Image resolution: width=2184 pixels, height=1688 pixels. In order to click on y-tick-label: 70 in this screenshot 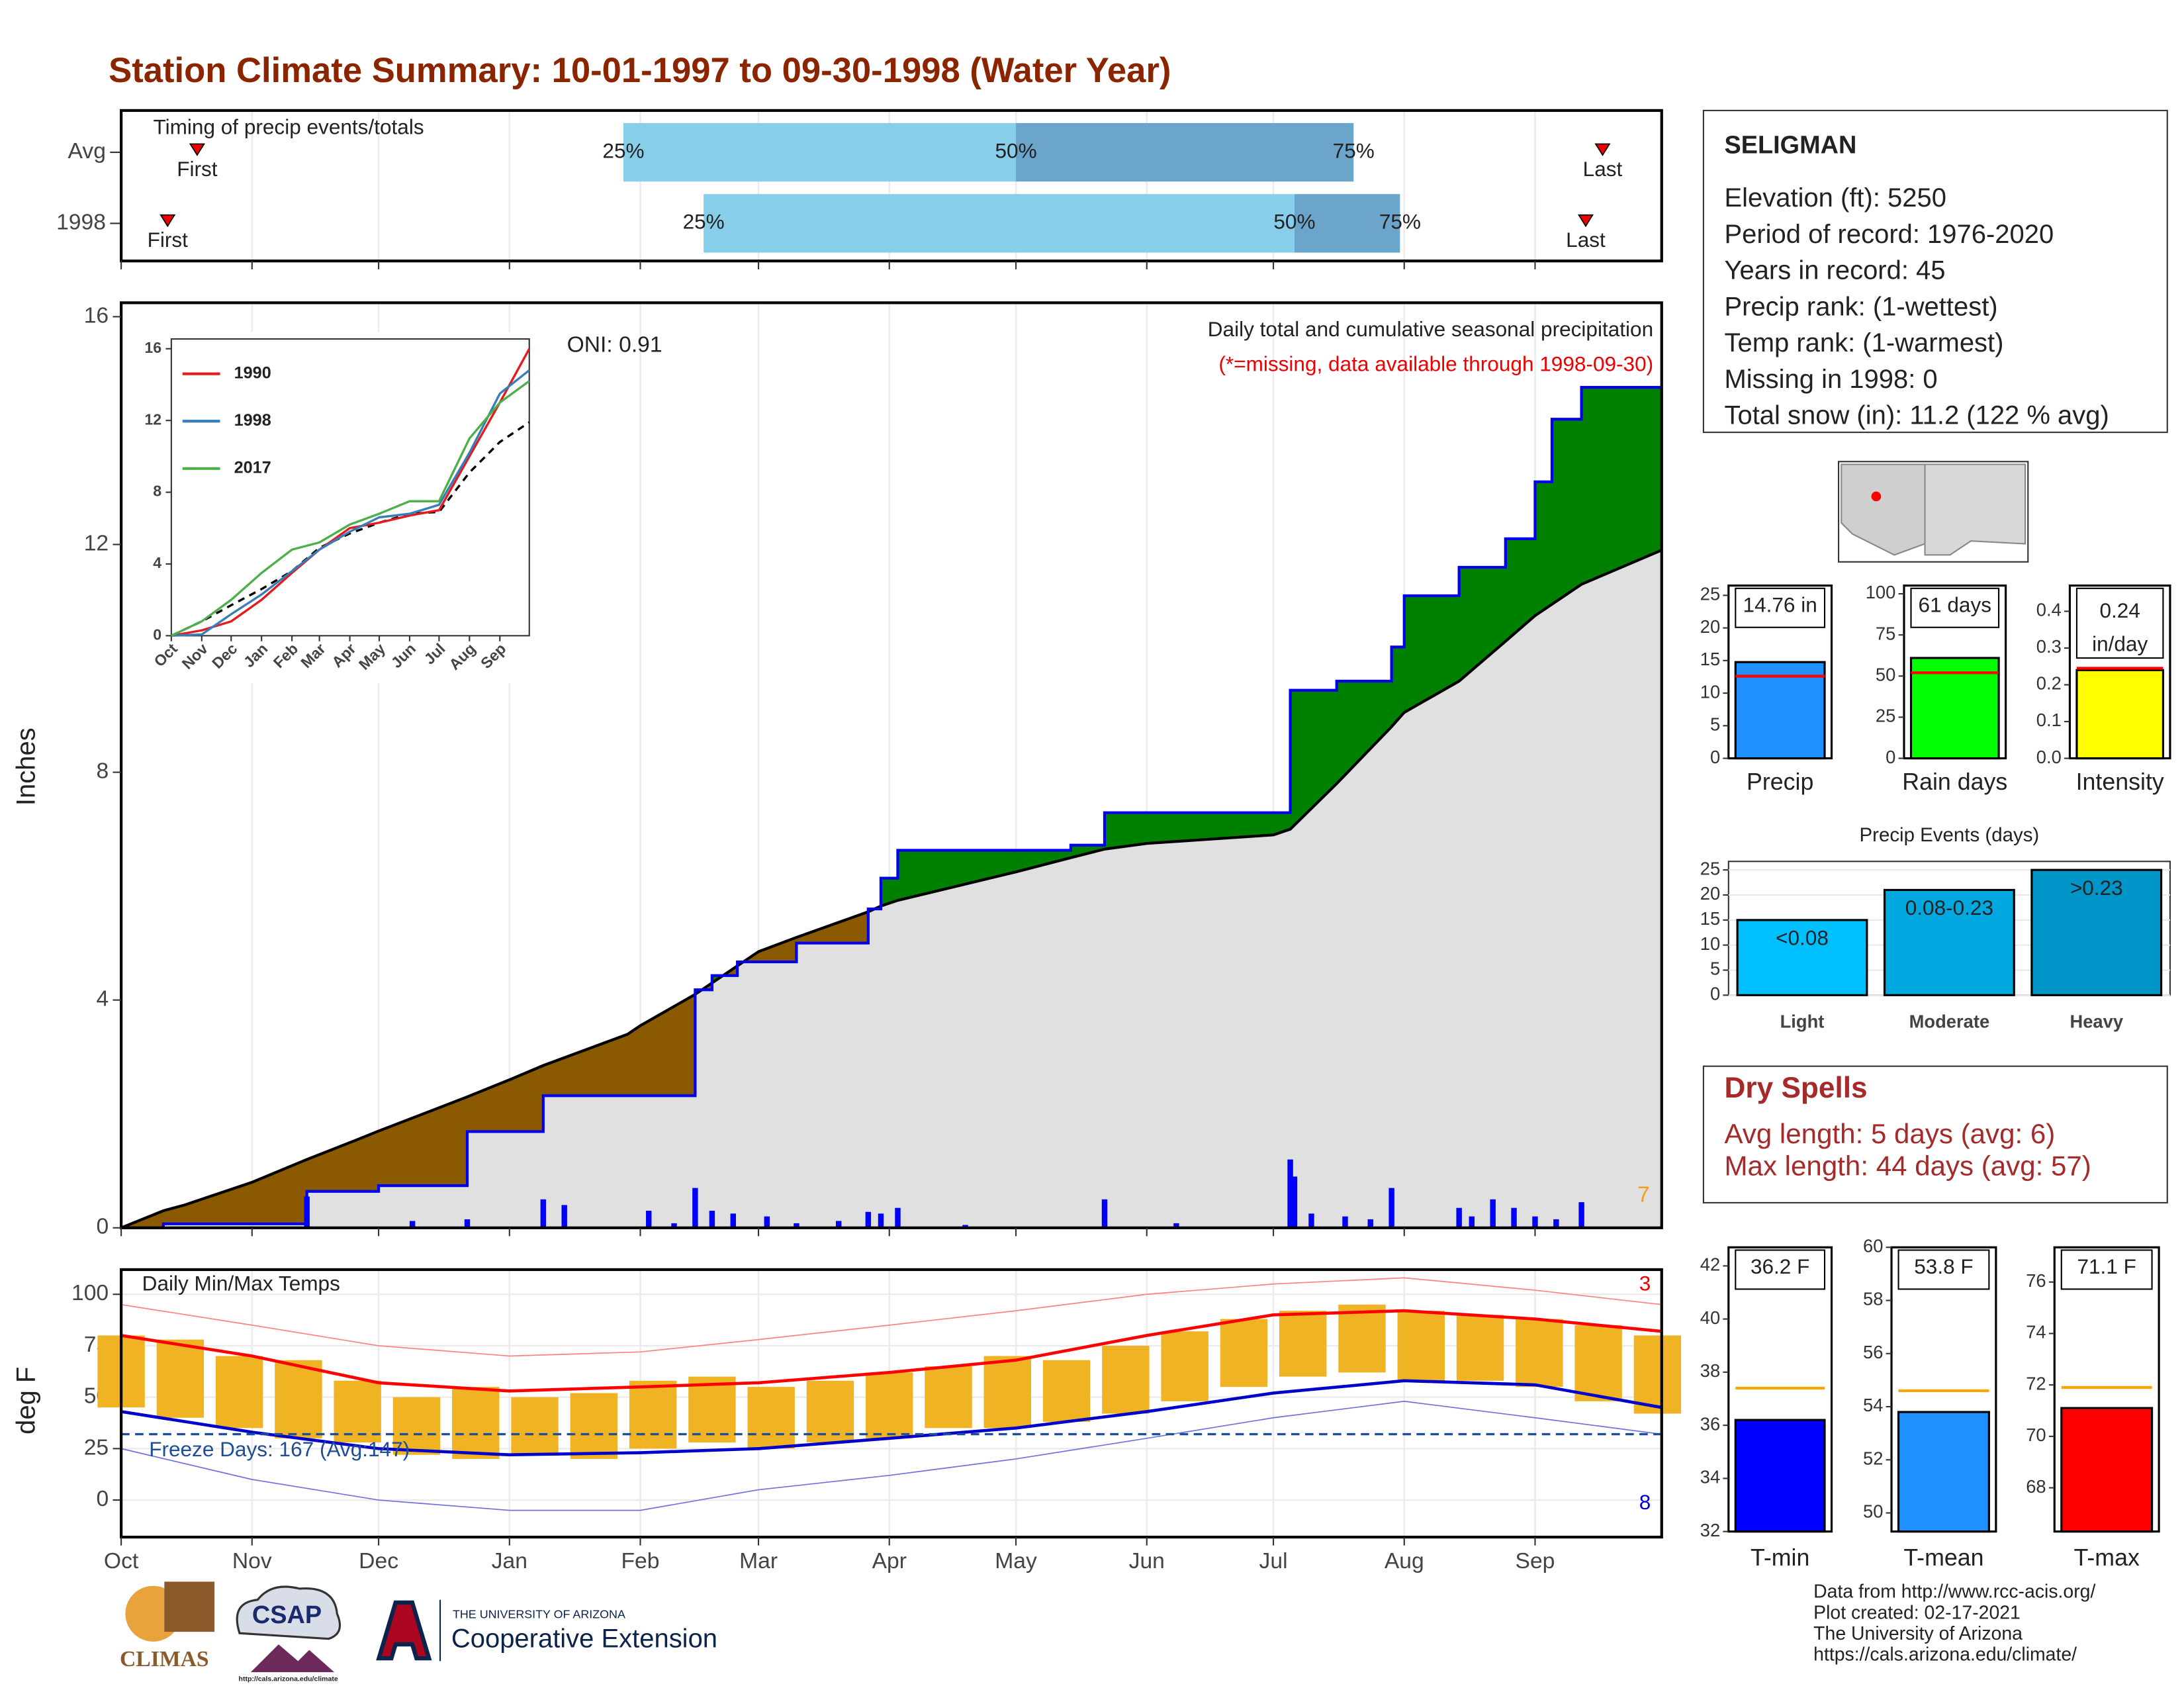, I will do `click(2036, 1435)`.